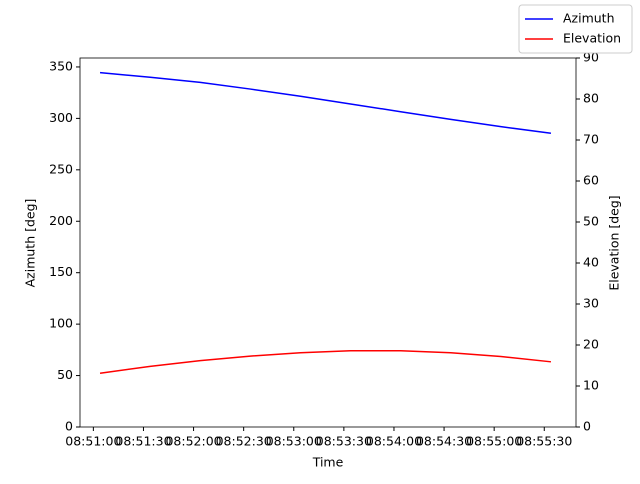 The width and height of the screenshot is (640, 484). What do you see at coordinates (614, 242) in the screenshot?
I see `y2-axis-label: Elevation [deg]` at bounding box center [614, 242].